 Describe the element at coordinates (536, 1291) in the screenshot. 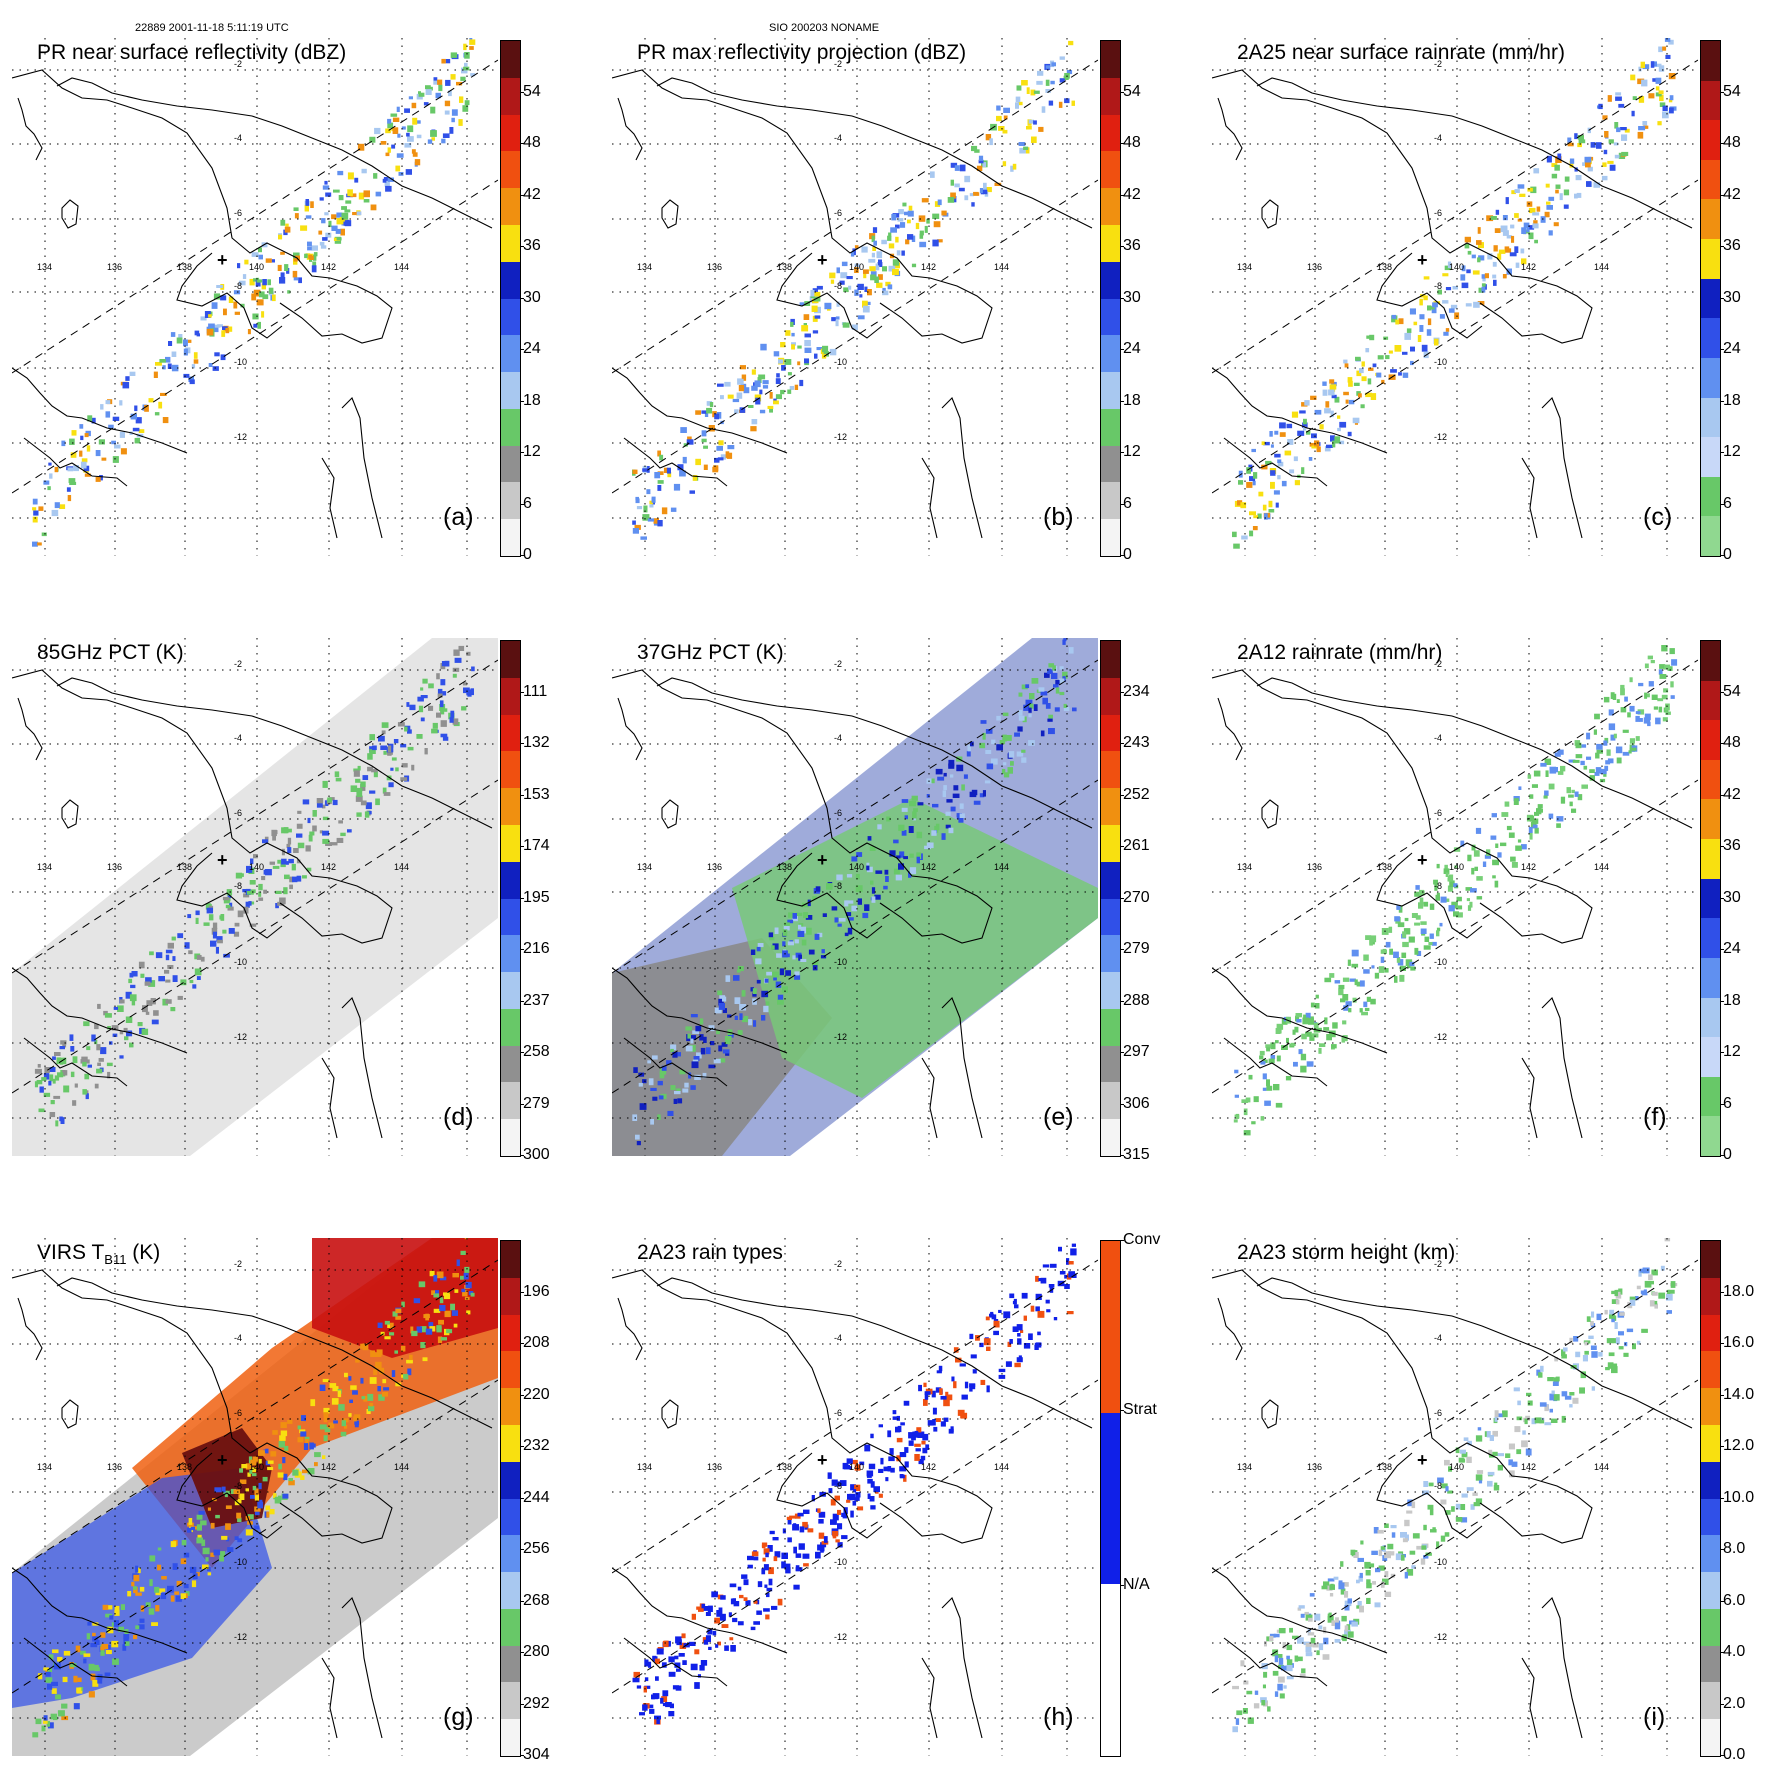

I see `colorbar-tick-label: 196` at that location.